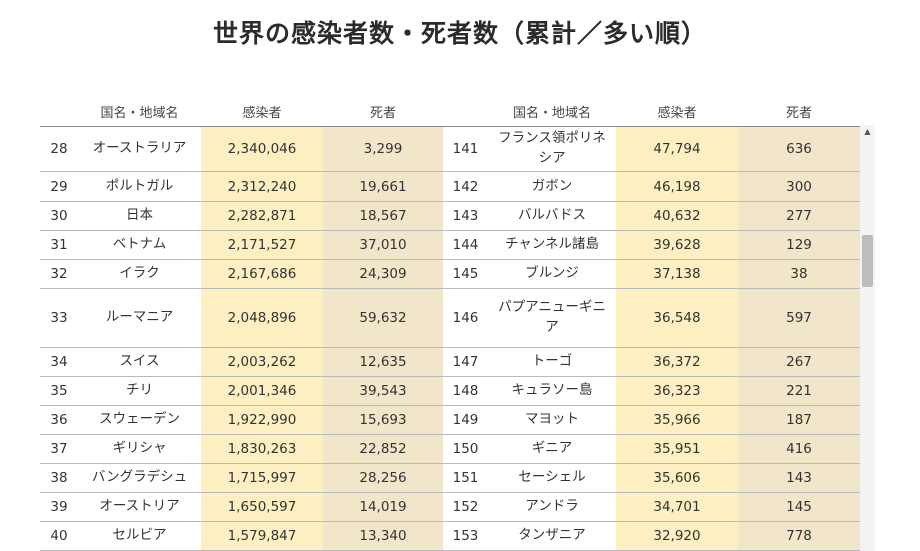 This screenshot has height=551, width=920. I want to click on deaths-cell: 59,632, so click(383, 318).